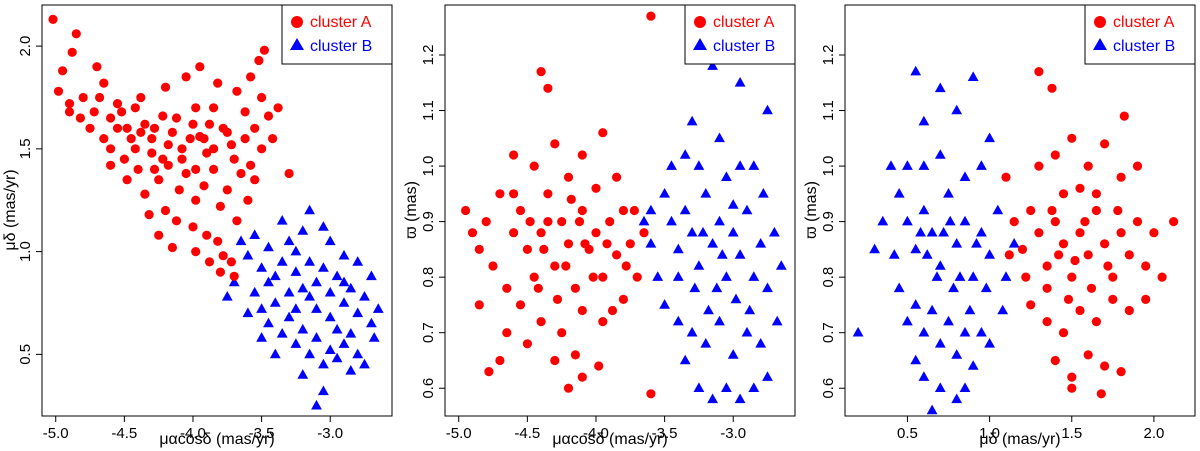  What do you see at coordinates (700, 44) in the screenshot?
I see `panel-2-legend-marker-b` at bounding box center [700, 44].